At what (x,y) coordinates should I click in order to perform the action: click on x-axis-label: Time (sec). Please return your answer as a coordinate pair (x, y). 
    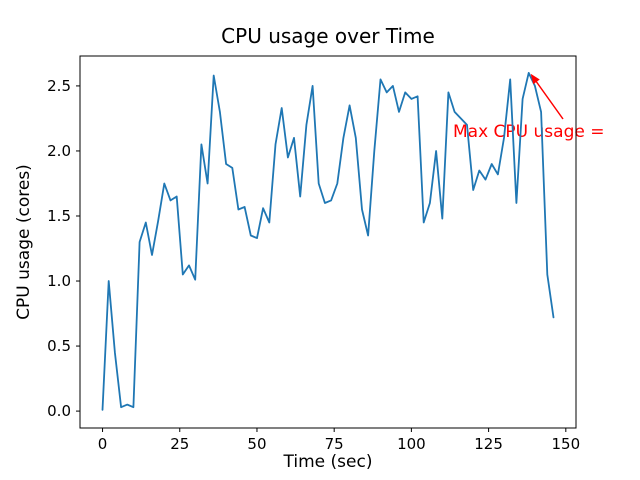
    Looking at the image, I should click on (328, 462).